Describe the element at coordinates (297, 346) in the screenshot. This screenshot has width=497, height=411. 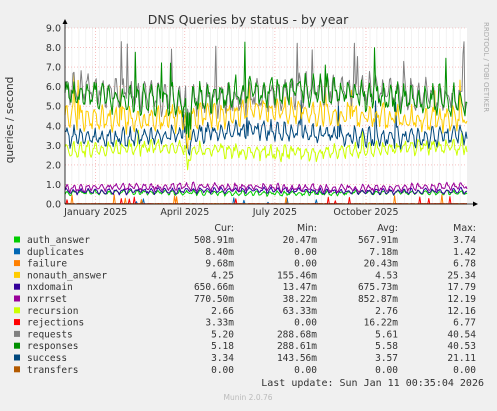
I see `legend-value-min: 288.61m` at that location.